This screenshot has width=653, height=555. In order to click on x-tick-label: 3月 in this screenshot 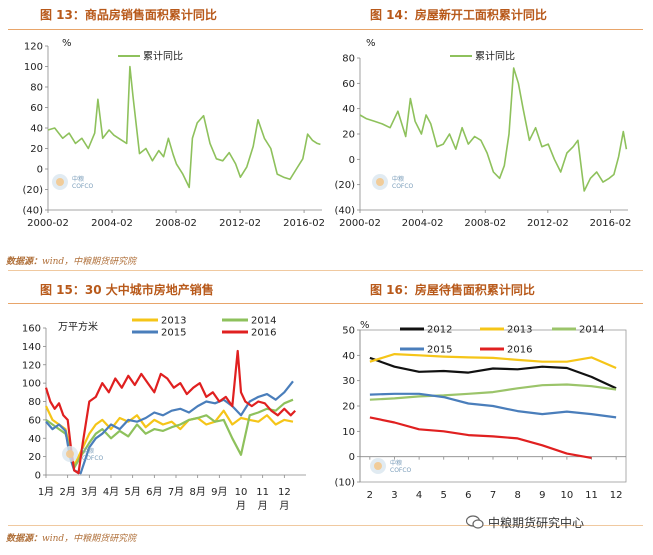, I will do `click(89, 492)`.